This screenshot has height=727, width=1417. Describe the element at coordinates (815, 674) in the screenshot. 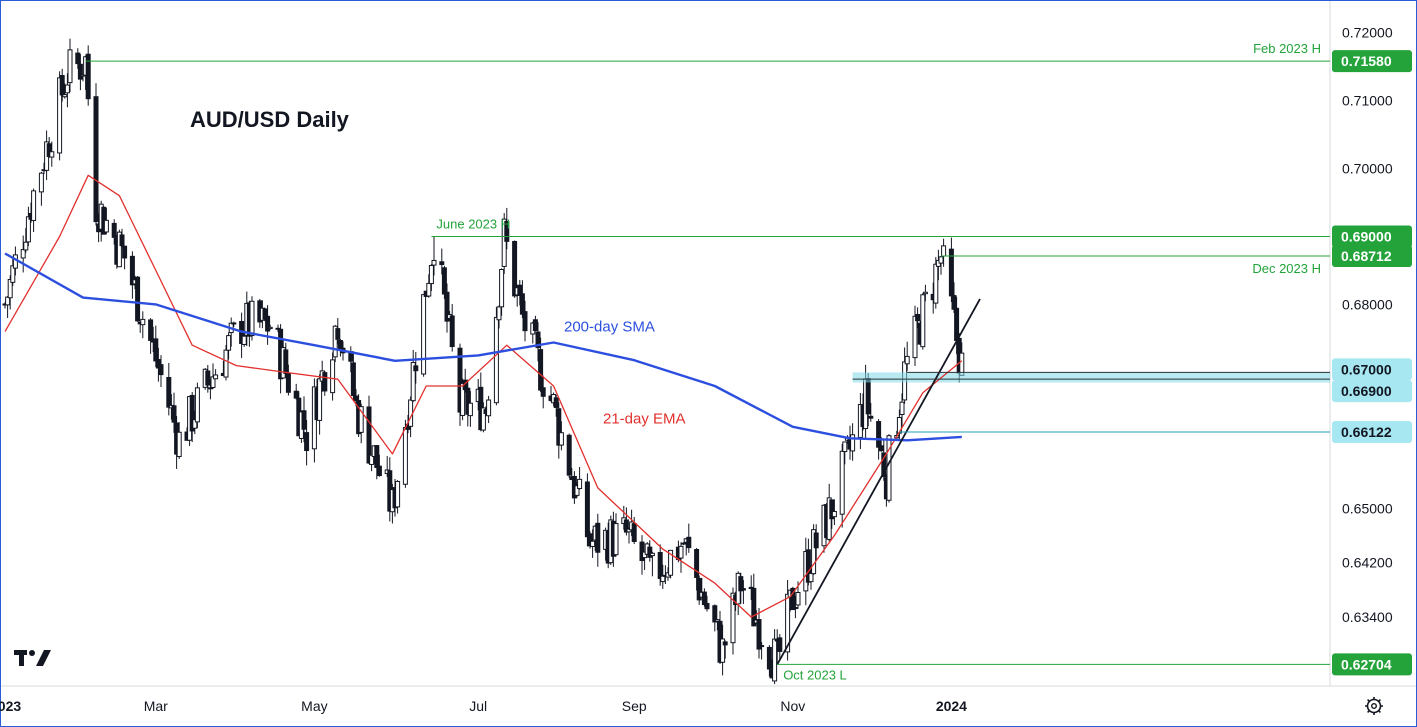

I see `level-annotation: Oct 2023 L` at that location.